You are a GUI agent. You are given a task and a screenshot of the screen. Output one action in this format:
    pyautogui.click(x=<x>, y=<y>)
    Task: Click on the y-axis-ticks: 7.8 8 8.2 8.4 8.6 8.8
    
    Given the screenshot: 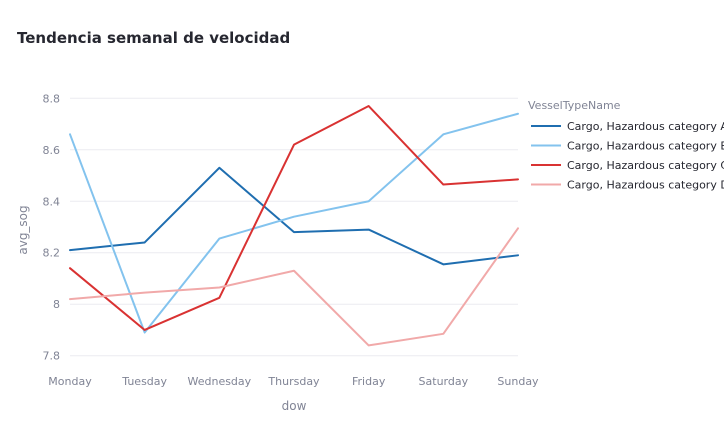 What is the action you would take?
    pyautogui.click(x=52, y=227)
    